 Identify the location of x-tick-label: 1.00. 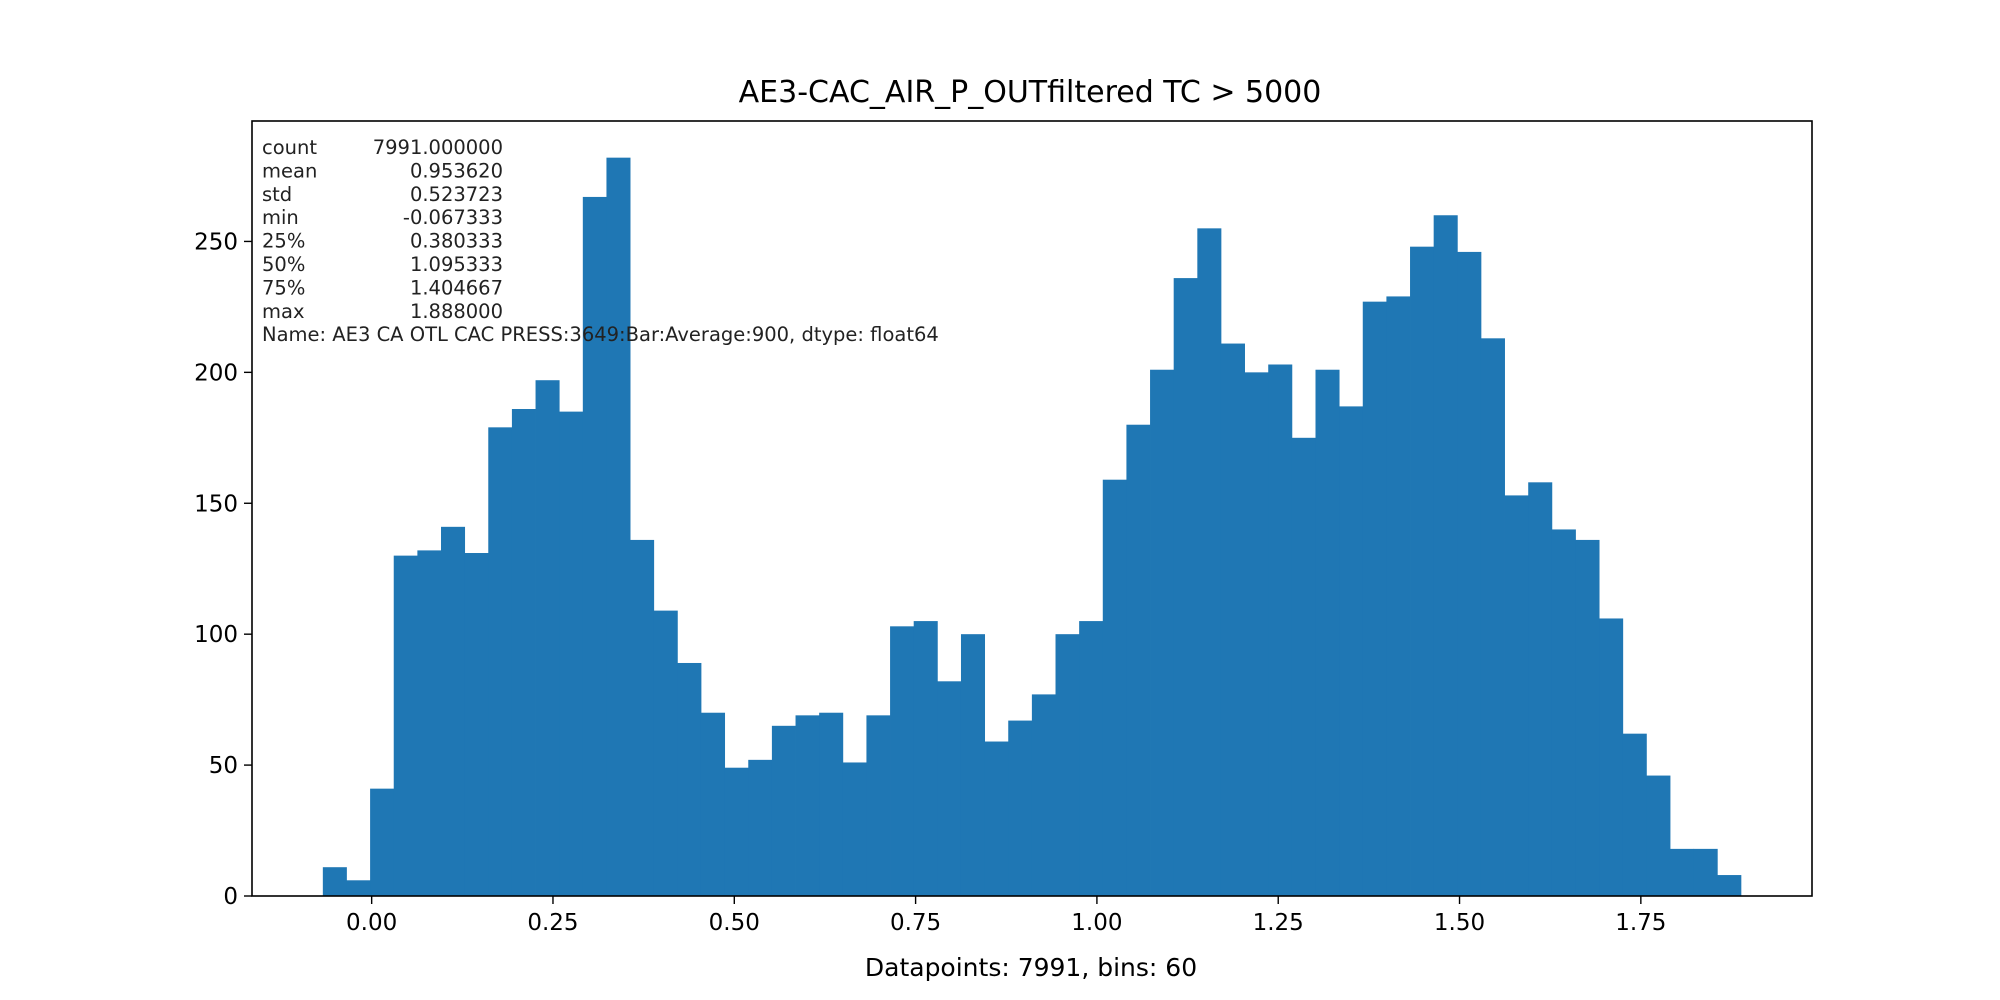
(1096, 923).